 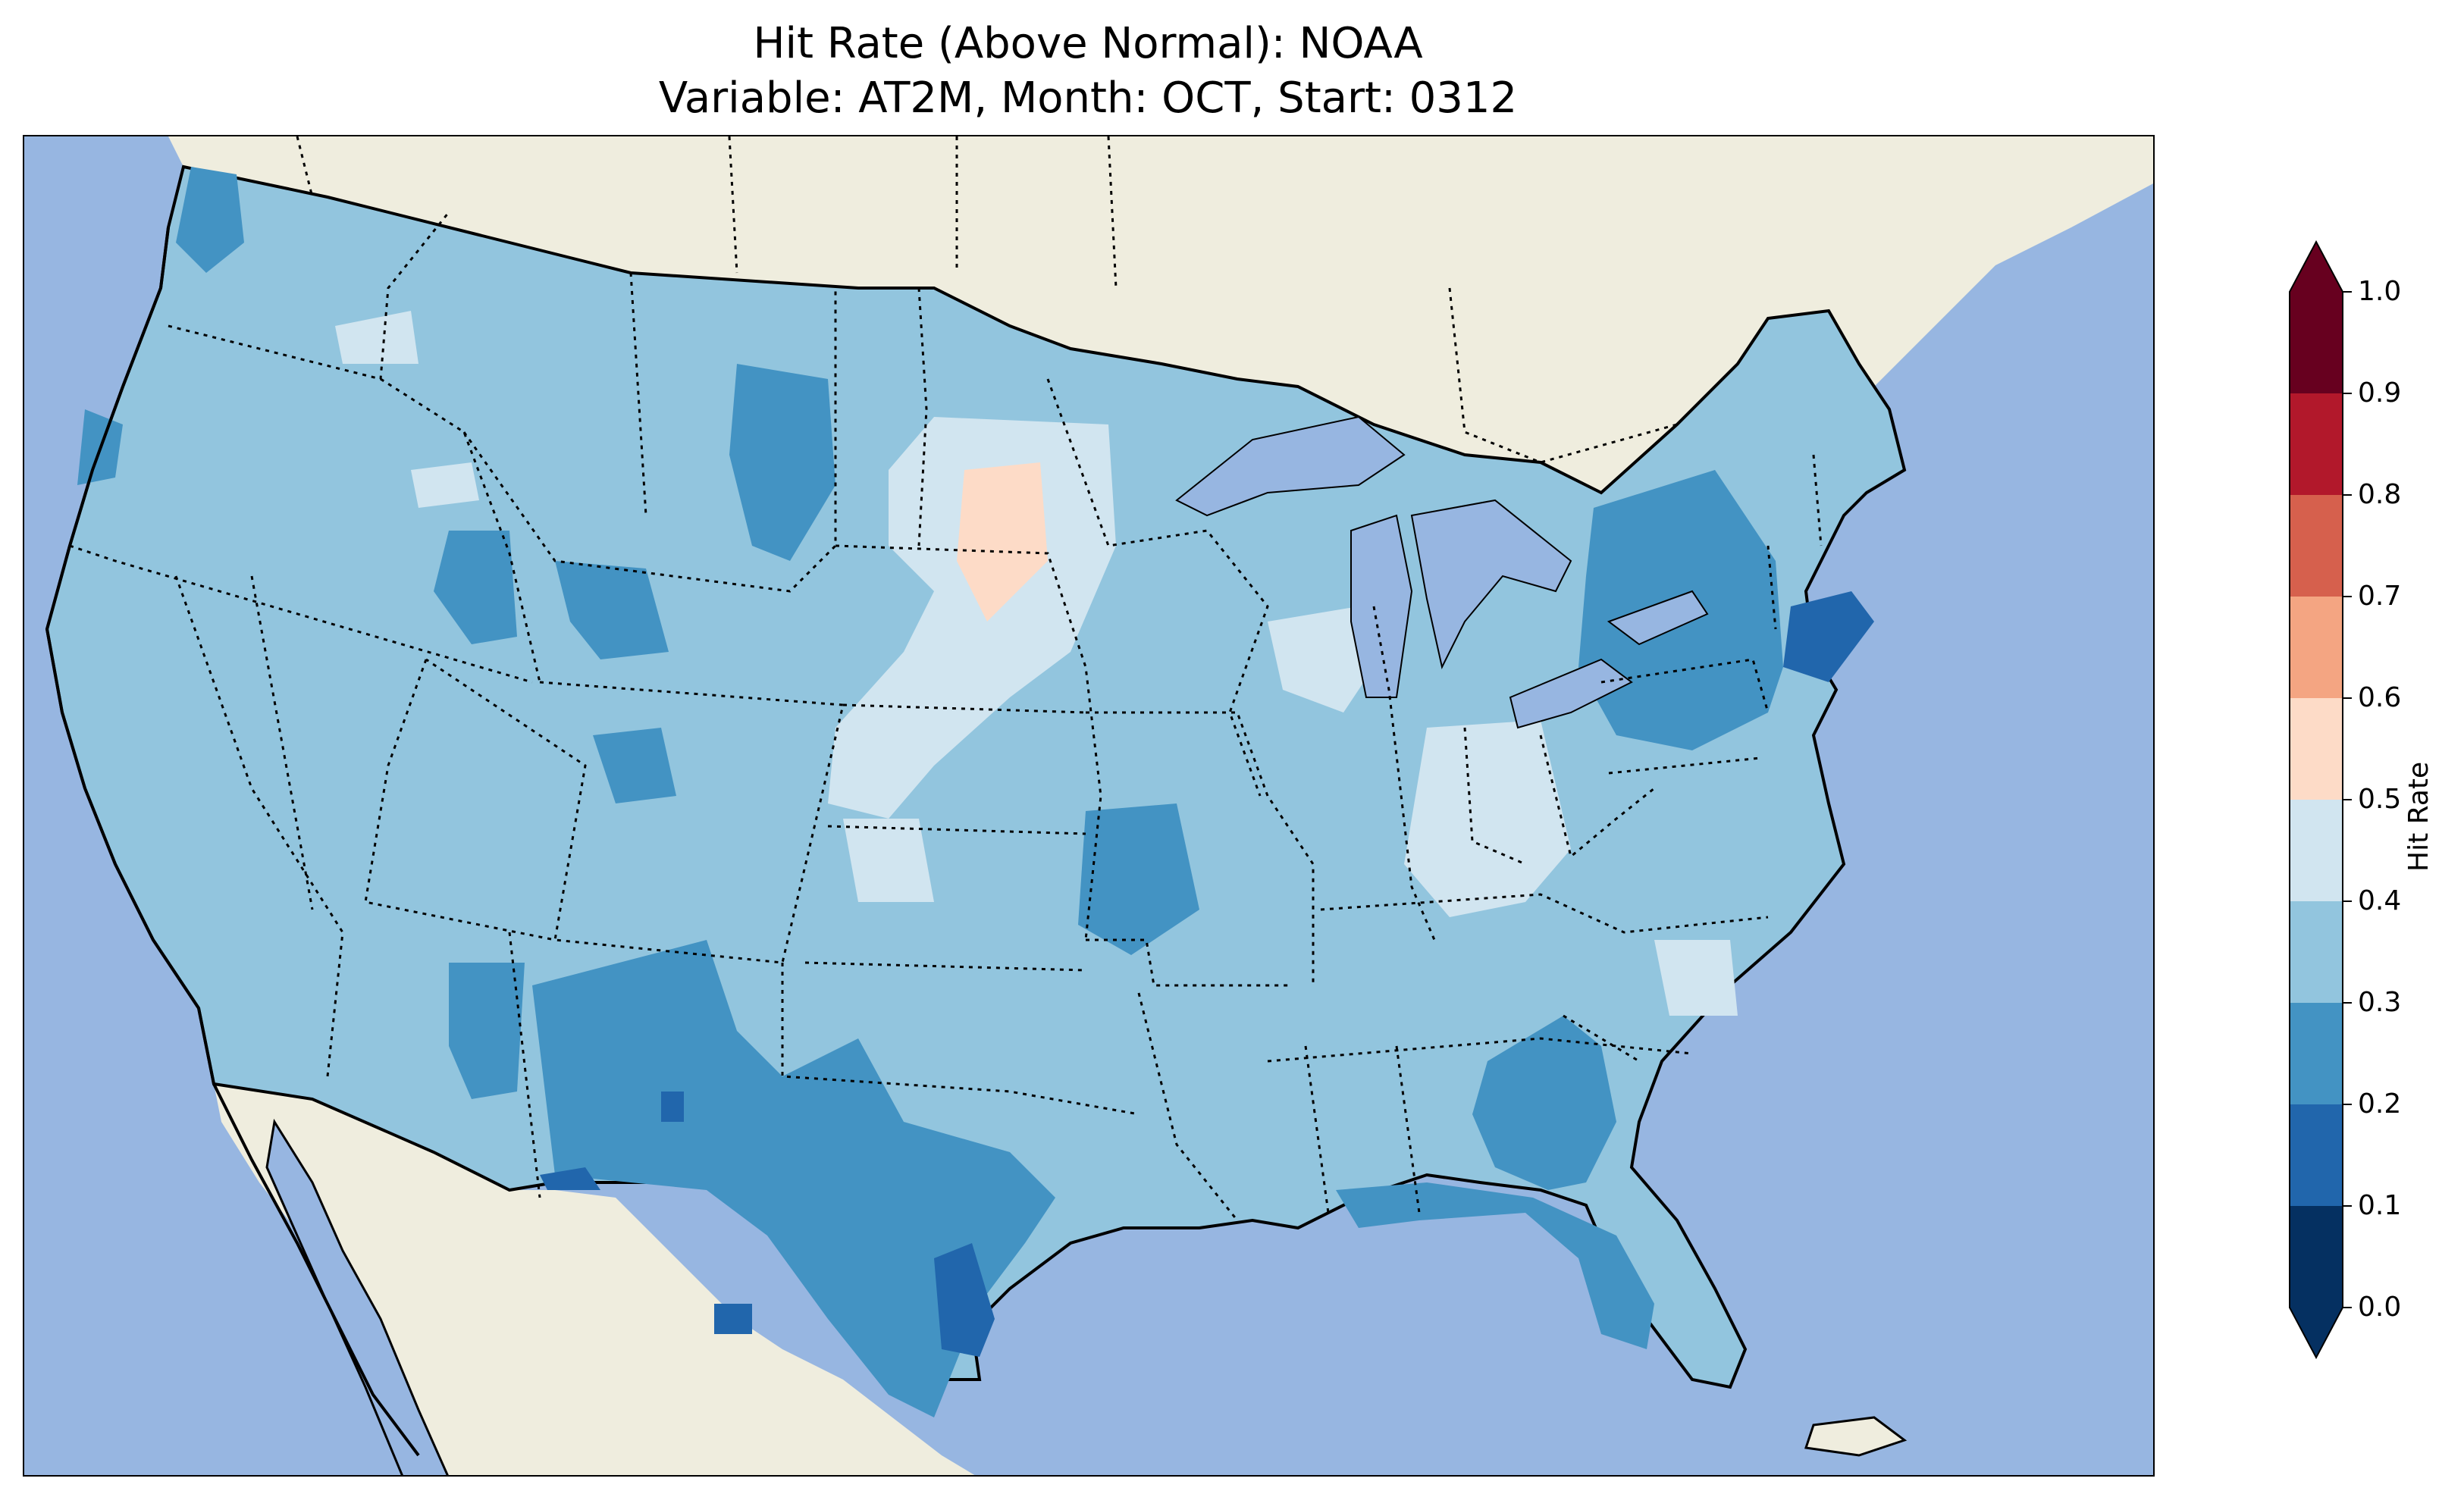 I want to click on colorbar-tick-label: 1.0, so click(x=2380, y=291).